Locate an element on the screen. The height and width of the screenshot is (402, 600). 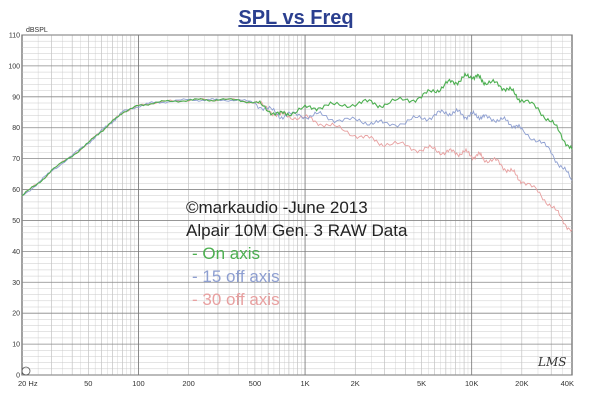
y-tick-label: 100 is located at coordinates (14, 66).